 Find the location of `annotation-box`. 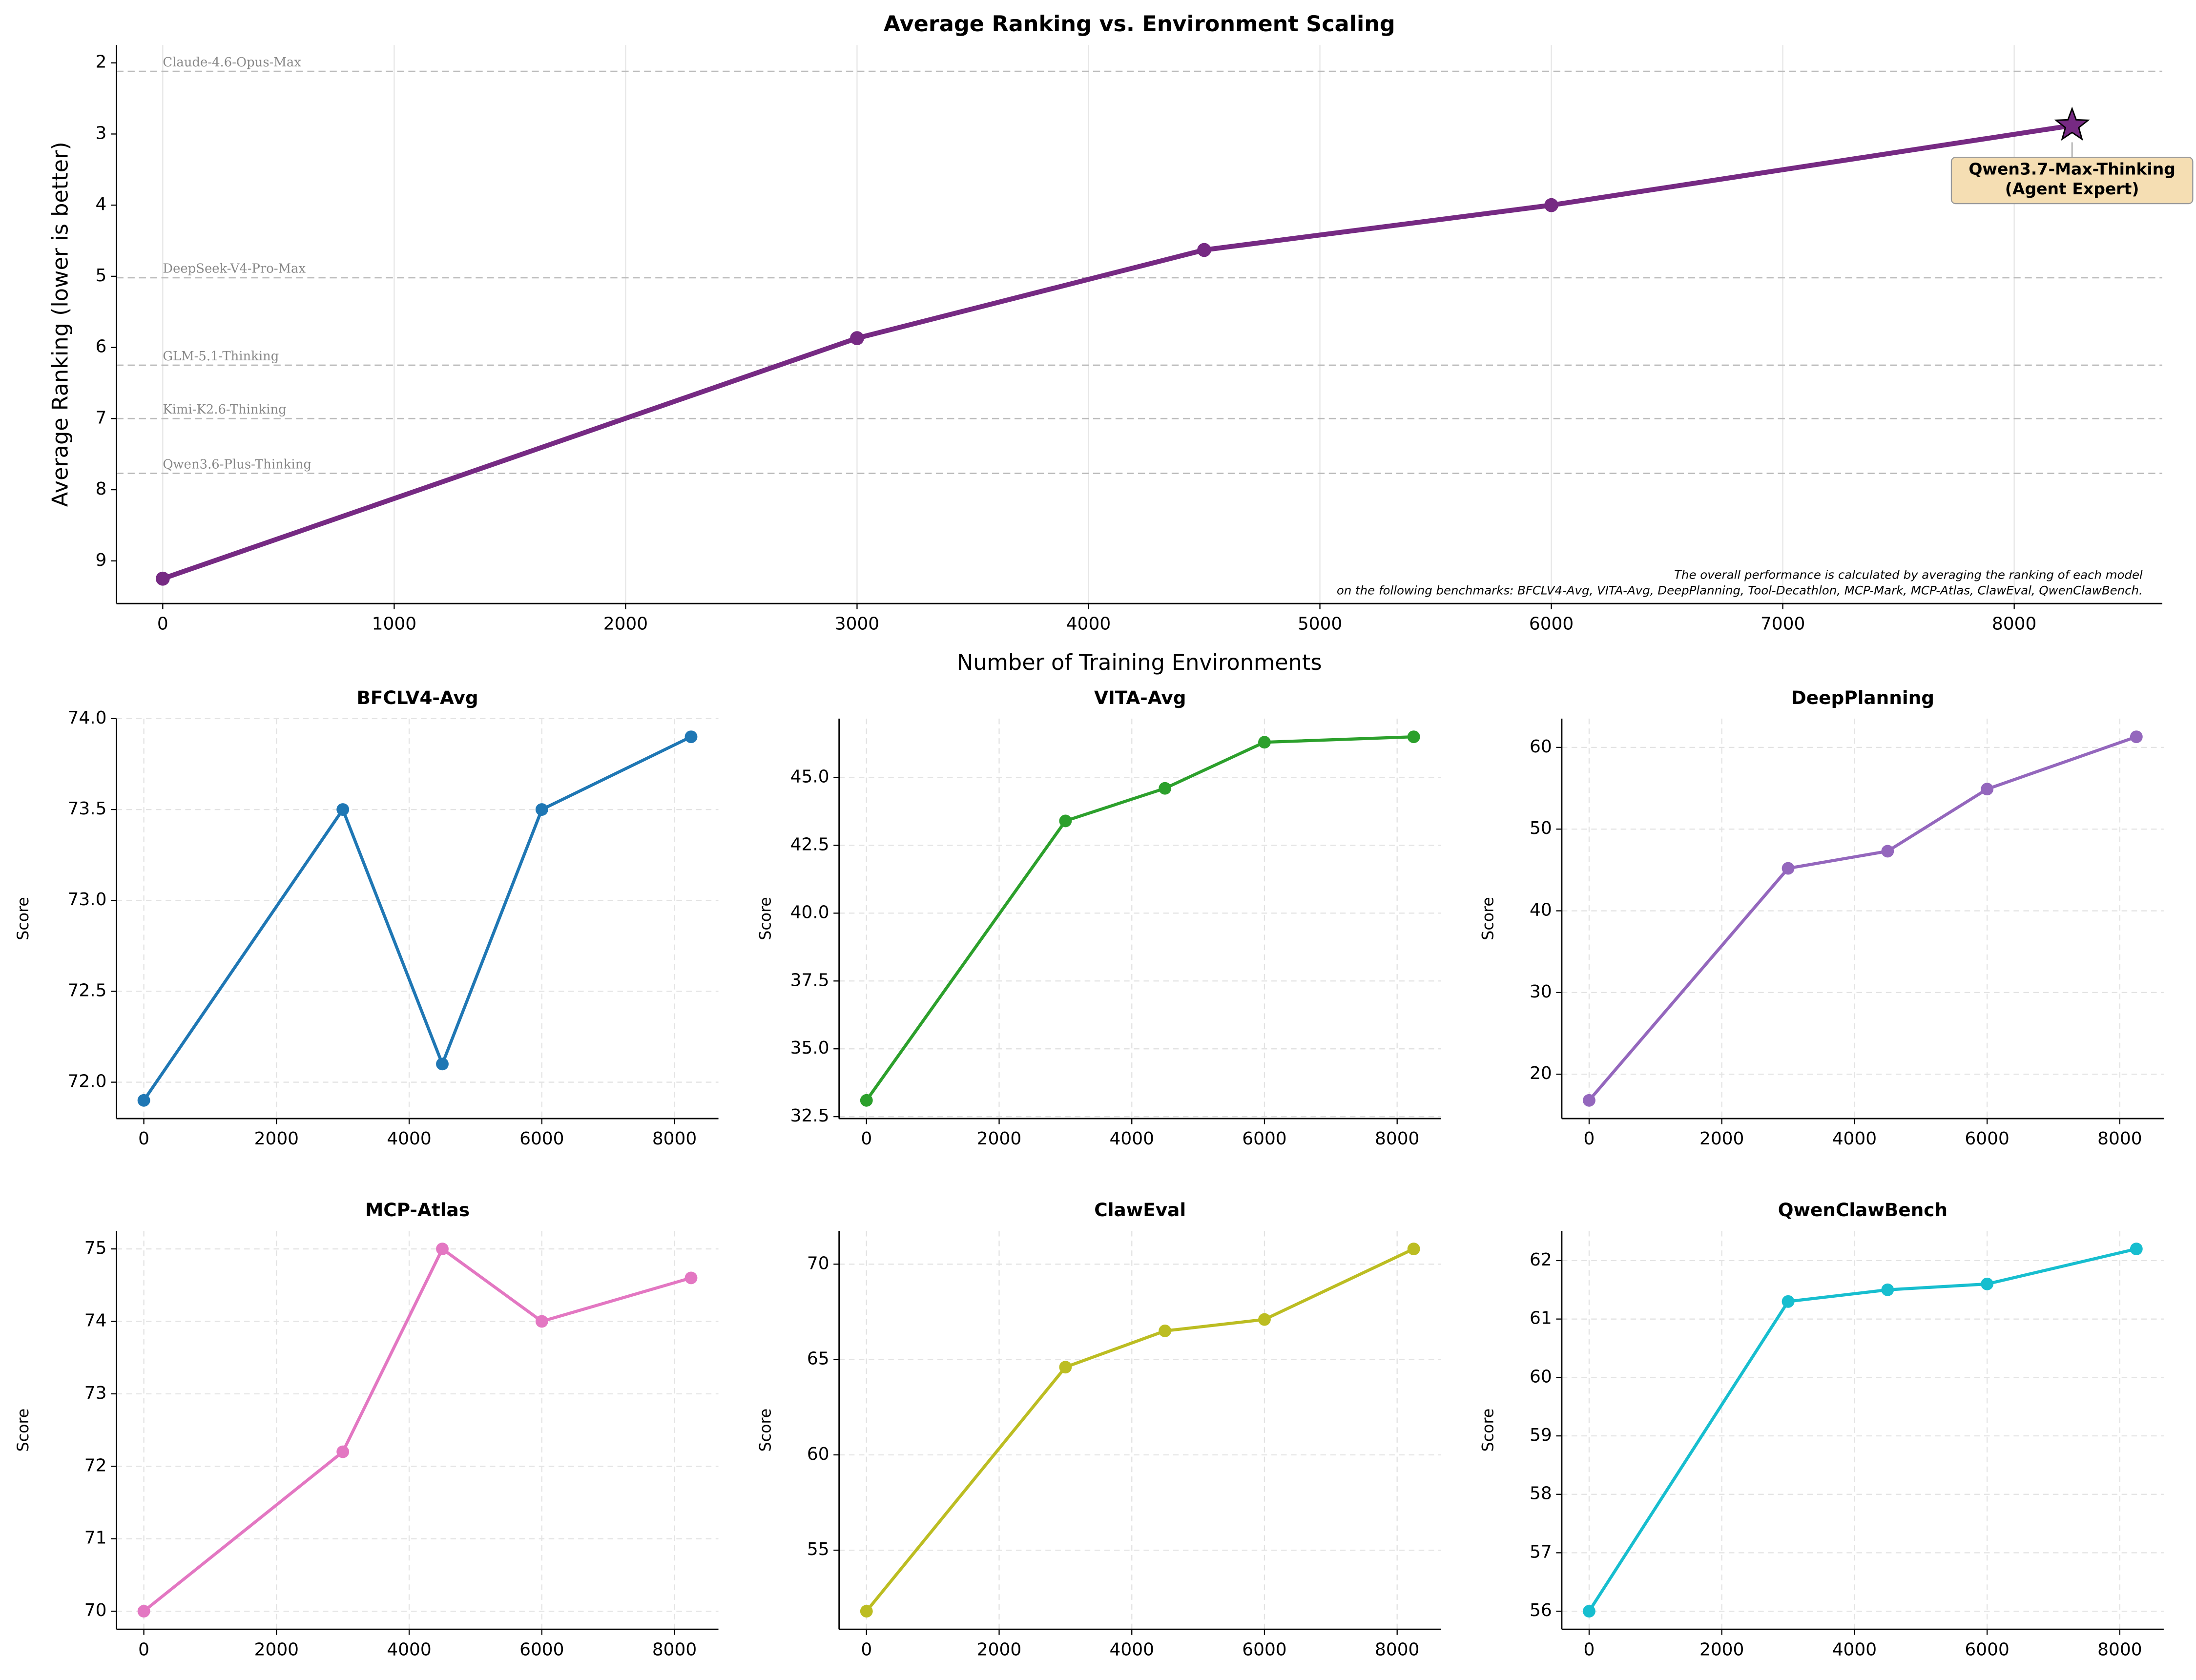

annotation-box is located at coordinates (2072, 181).